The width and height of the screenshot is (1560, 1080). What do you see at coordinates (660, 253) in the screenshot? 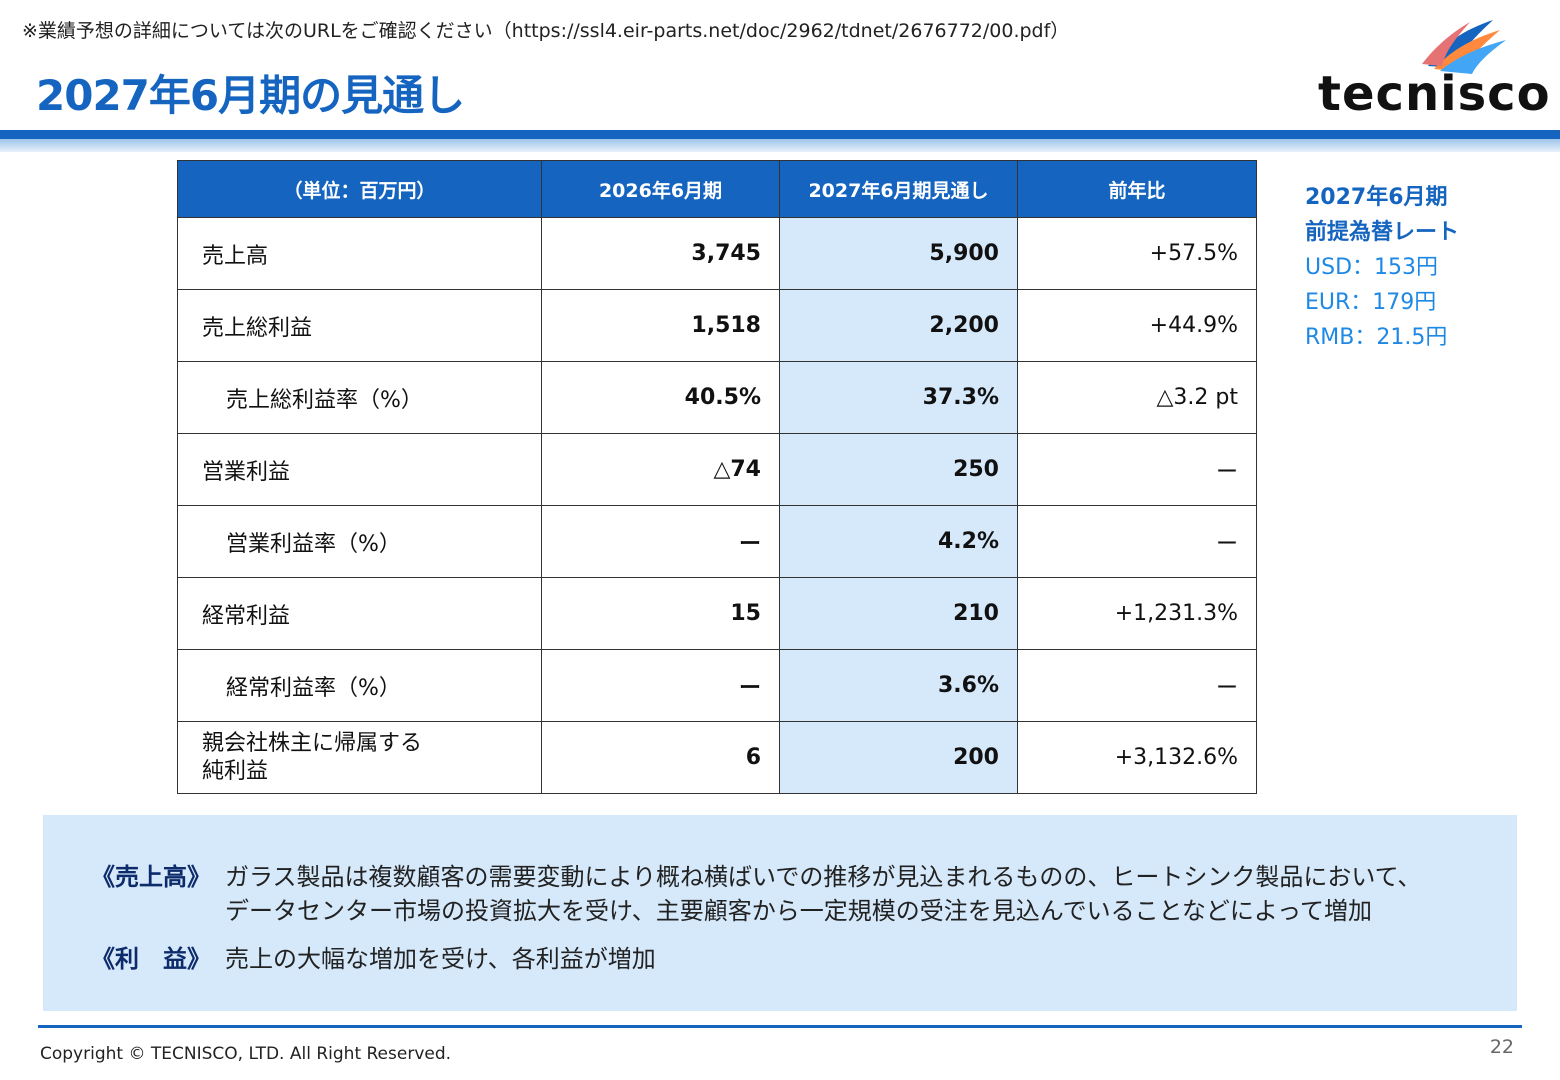
I see `cell-fy2026: 3,745` at bounding box center [660, 253].